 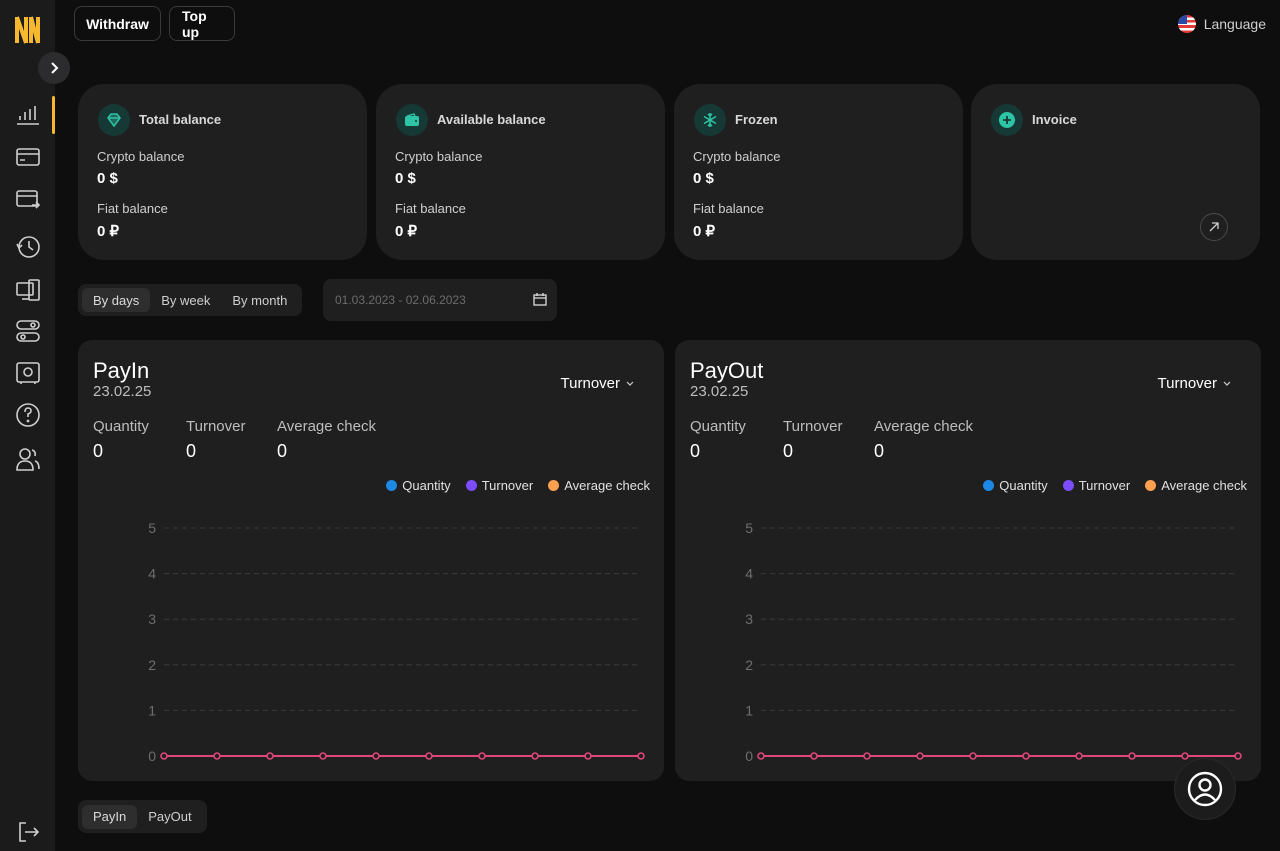 What do you see at coordinates (695, 451) in the screenshot?
I see `metric-quantity-value: 0` at bounding box center [695, 451].